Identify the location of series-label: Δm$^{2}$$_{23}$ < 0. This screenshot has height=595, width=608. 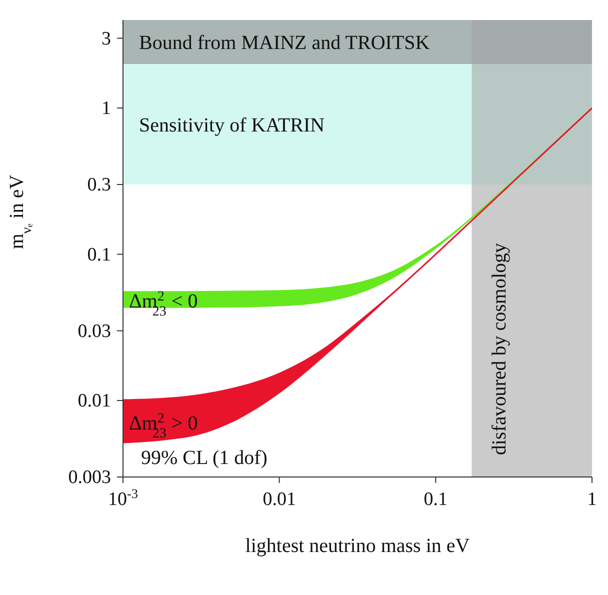
(163, 304).